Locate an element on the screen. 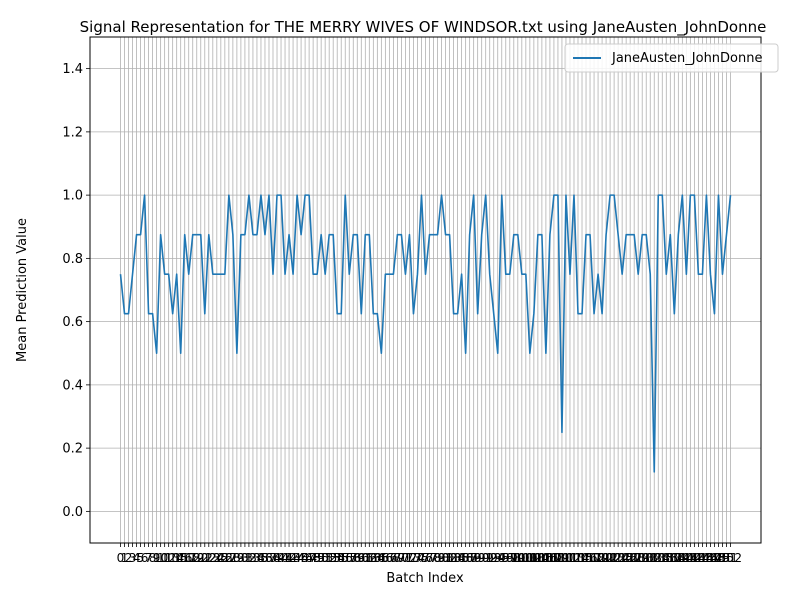  x-tick-label: 34 is located at coordinates (256, 558).